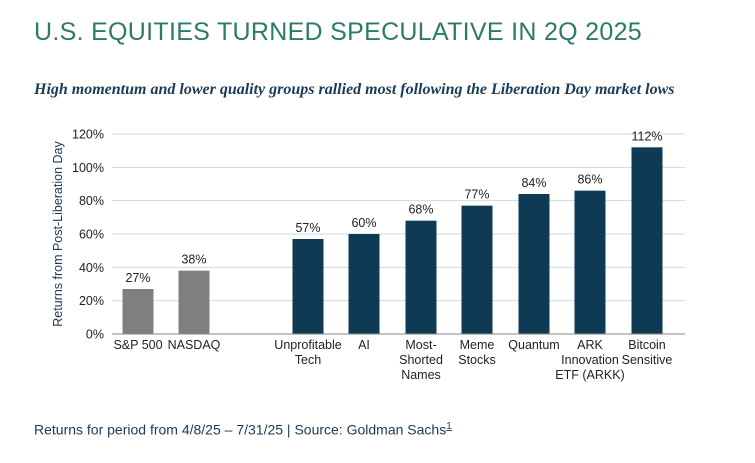 The height and width of the screenshot is (463, 755). Describe the element at coordinates (137, 278) in the screenshot. I see `data-label: 27%` at that location.